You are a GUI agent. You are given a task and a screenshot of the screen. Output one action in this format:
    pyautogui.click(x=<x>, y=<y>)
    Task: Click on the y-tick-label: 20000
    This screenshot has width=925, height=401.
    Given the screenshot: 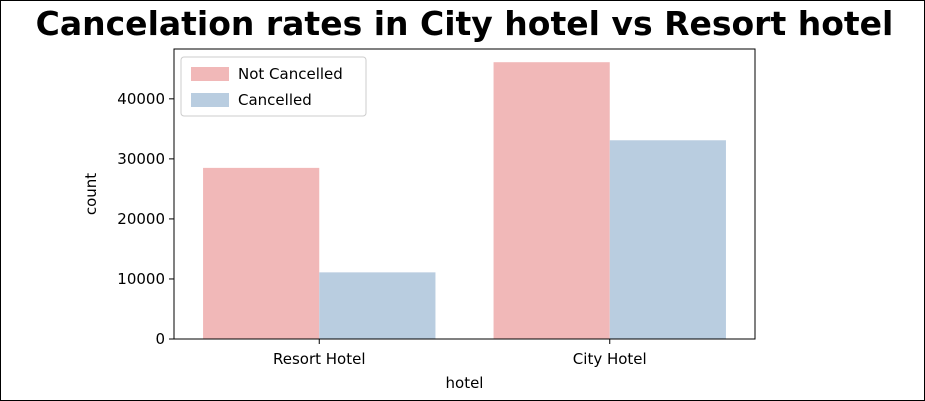 What is the action you would take?
    pyautogui.click(x=141, y=219)
    